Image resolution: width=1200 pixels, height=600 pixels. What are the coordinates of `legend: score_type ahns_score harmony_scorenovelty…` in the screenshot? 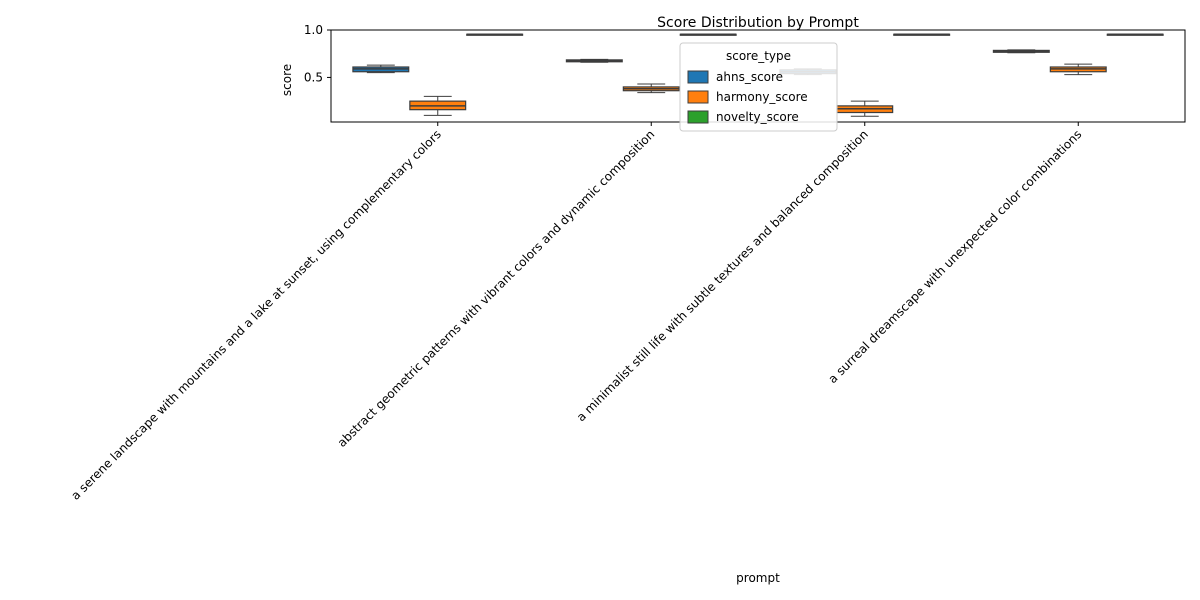 It's located at (758, 87).